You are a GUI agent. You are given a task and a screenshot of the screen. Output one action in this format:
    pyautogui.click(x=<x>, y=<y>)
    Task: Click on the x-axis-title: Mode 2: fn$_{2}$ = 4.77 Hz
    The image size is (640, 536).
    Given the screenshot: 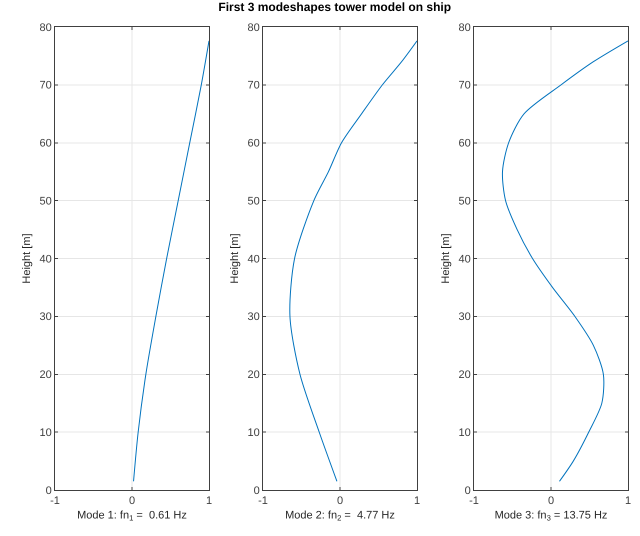 What is the action you would take?
    pyautogui.click(x=340, y=516)
    